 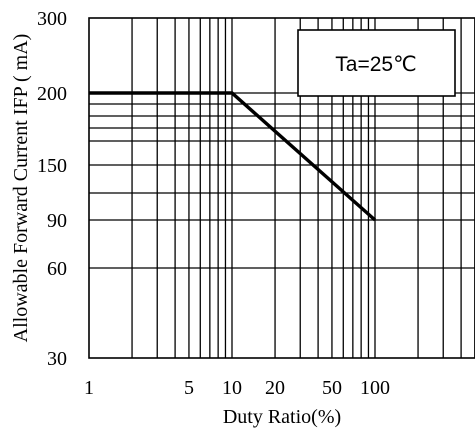 What do you see at coordinates (282, 417) in the screenshot?
I see `x-axis-label: Duty Ratio(%)` at bounding box center [282, 417].